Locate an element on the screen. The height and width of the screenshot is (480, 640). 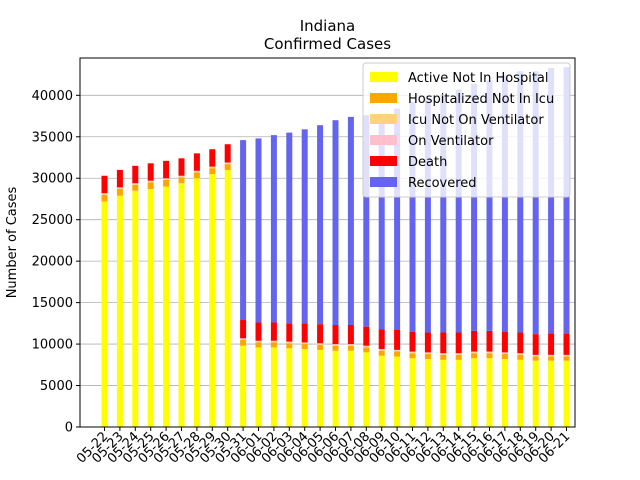
y-tick-label: 0 is located at coordinates (69, 428).